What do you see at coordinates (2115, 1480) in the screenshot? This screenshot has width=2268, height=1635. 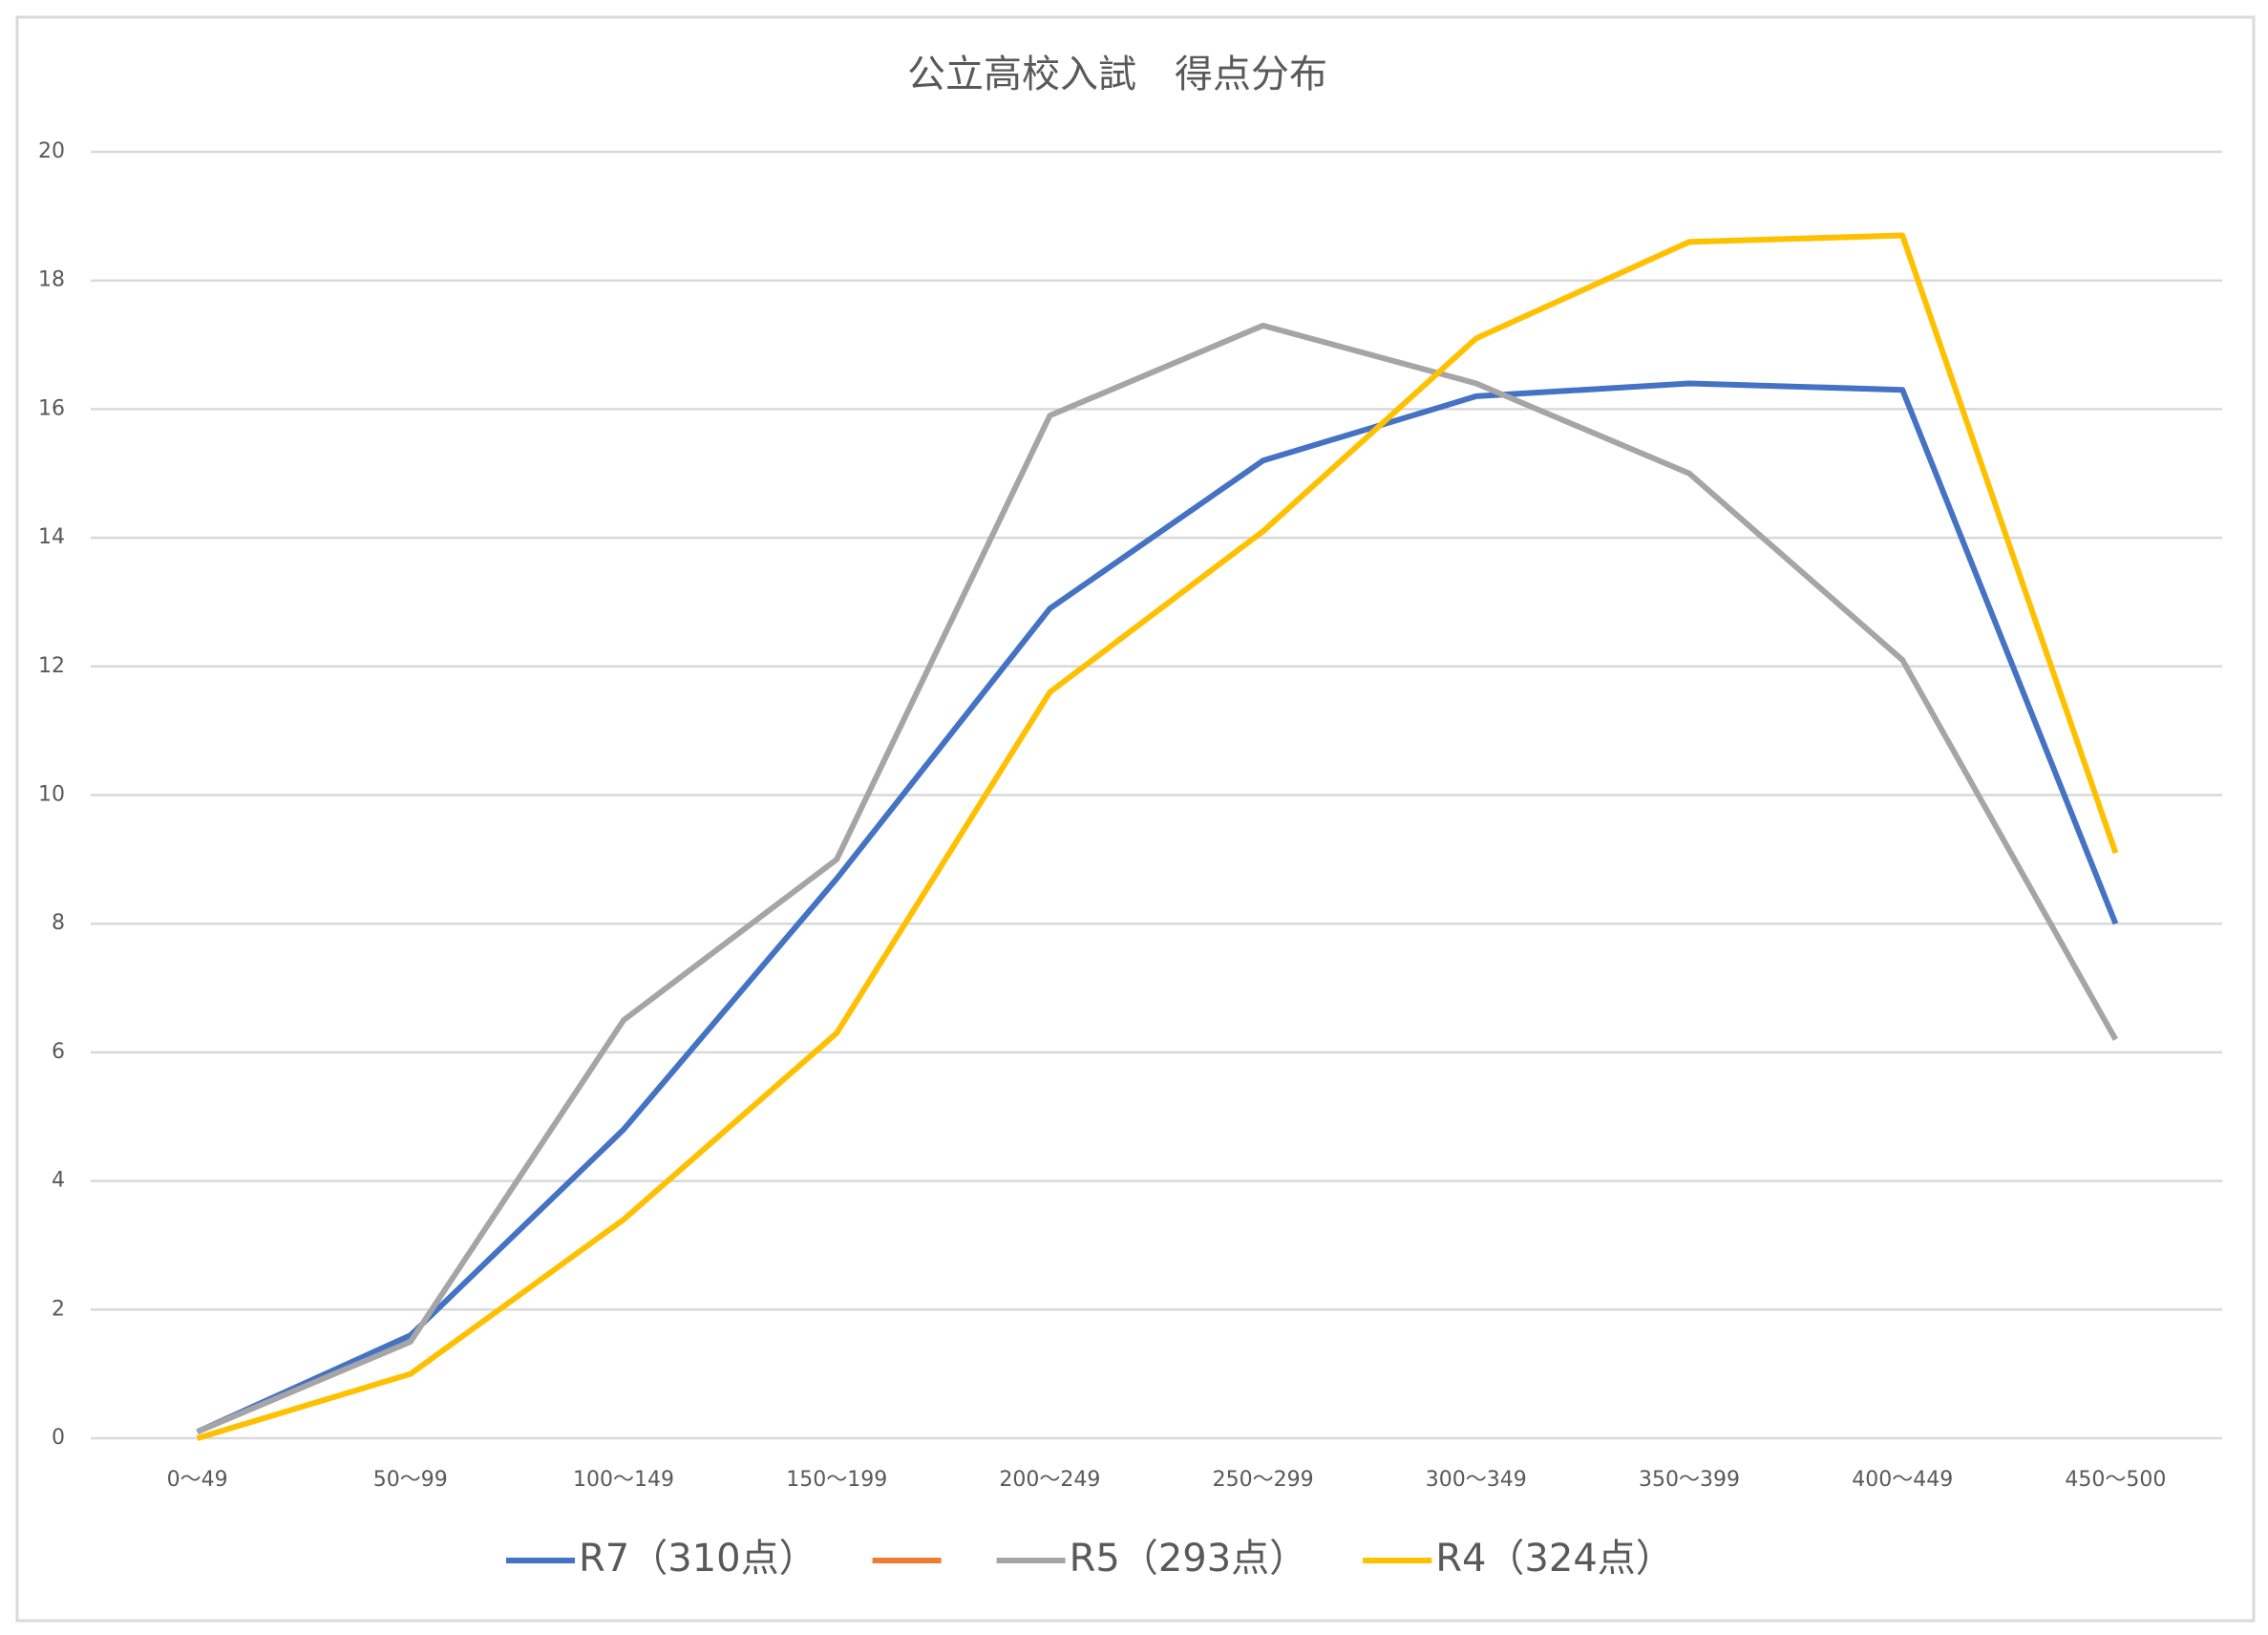 I see `x-tick-label: 450〜500` at bounding box center [2115, 1480].